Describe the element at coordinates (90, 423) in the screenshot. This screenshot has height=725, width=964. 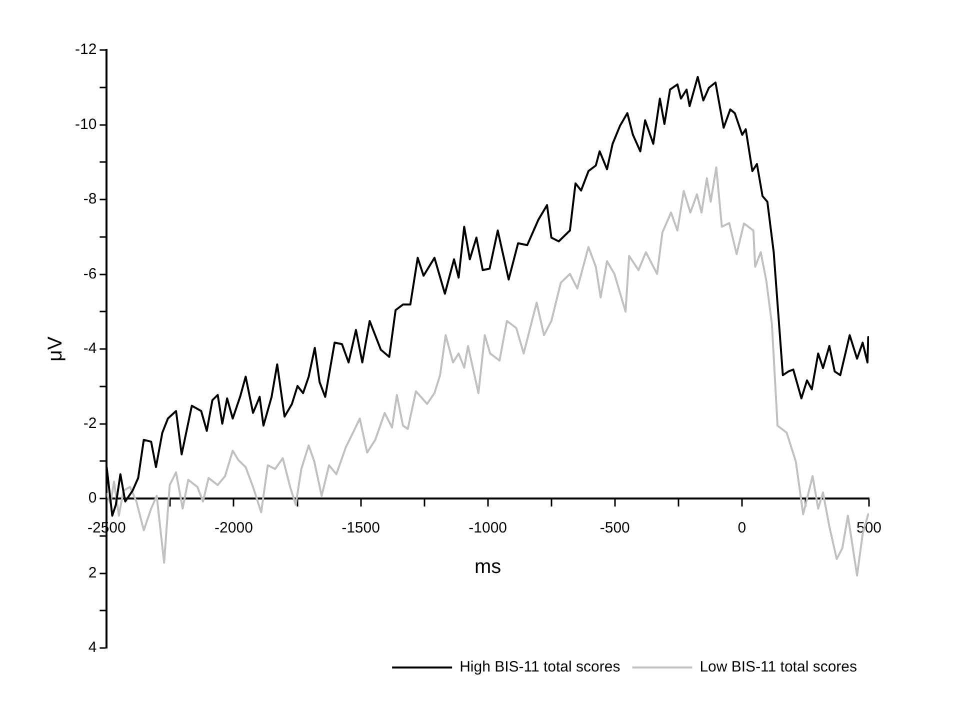
I see `y-tick-label: -2` at that location.